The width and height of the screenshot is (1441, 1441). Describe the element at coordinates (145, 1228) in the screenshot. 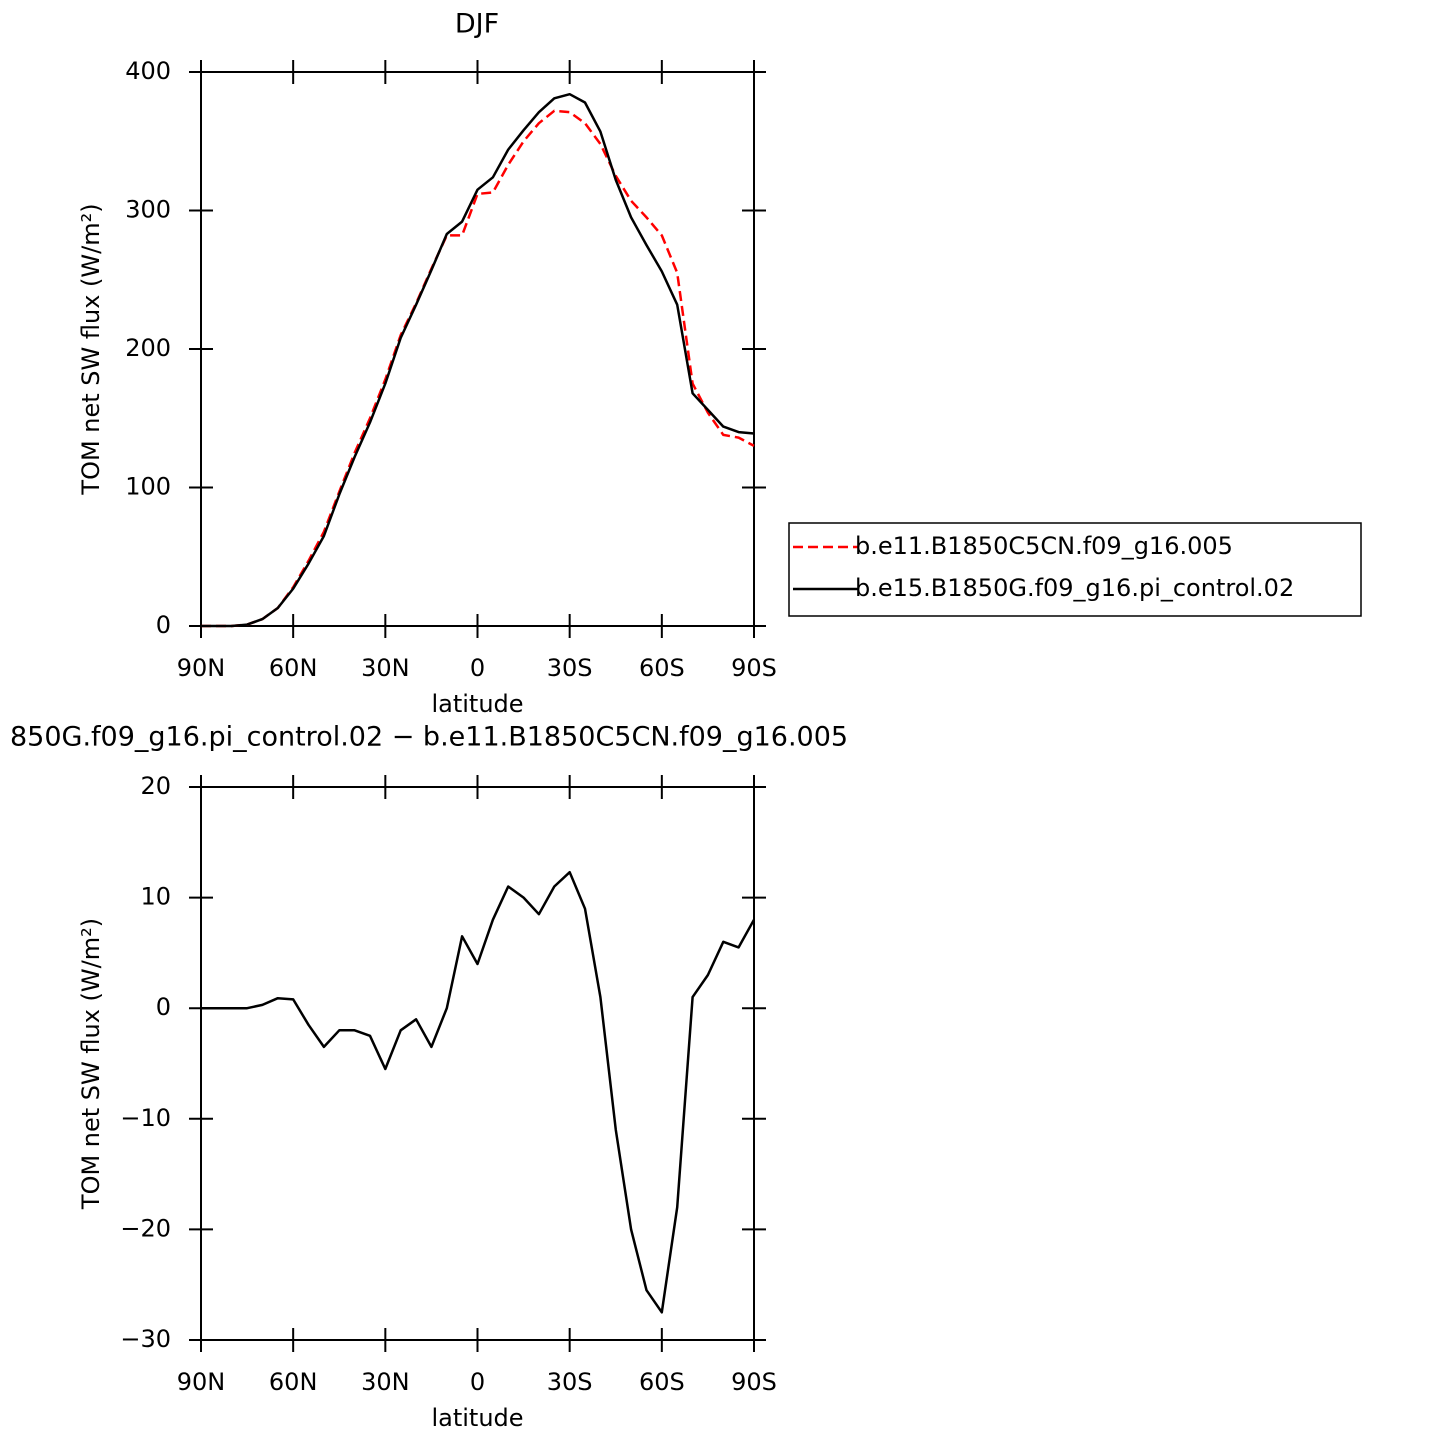

I see `y-tick-label: −20` at that location.